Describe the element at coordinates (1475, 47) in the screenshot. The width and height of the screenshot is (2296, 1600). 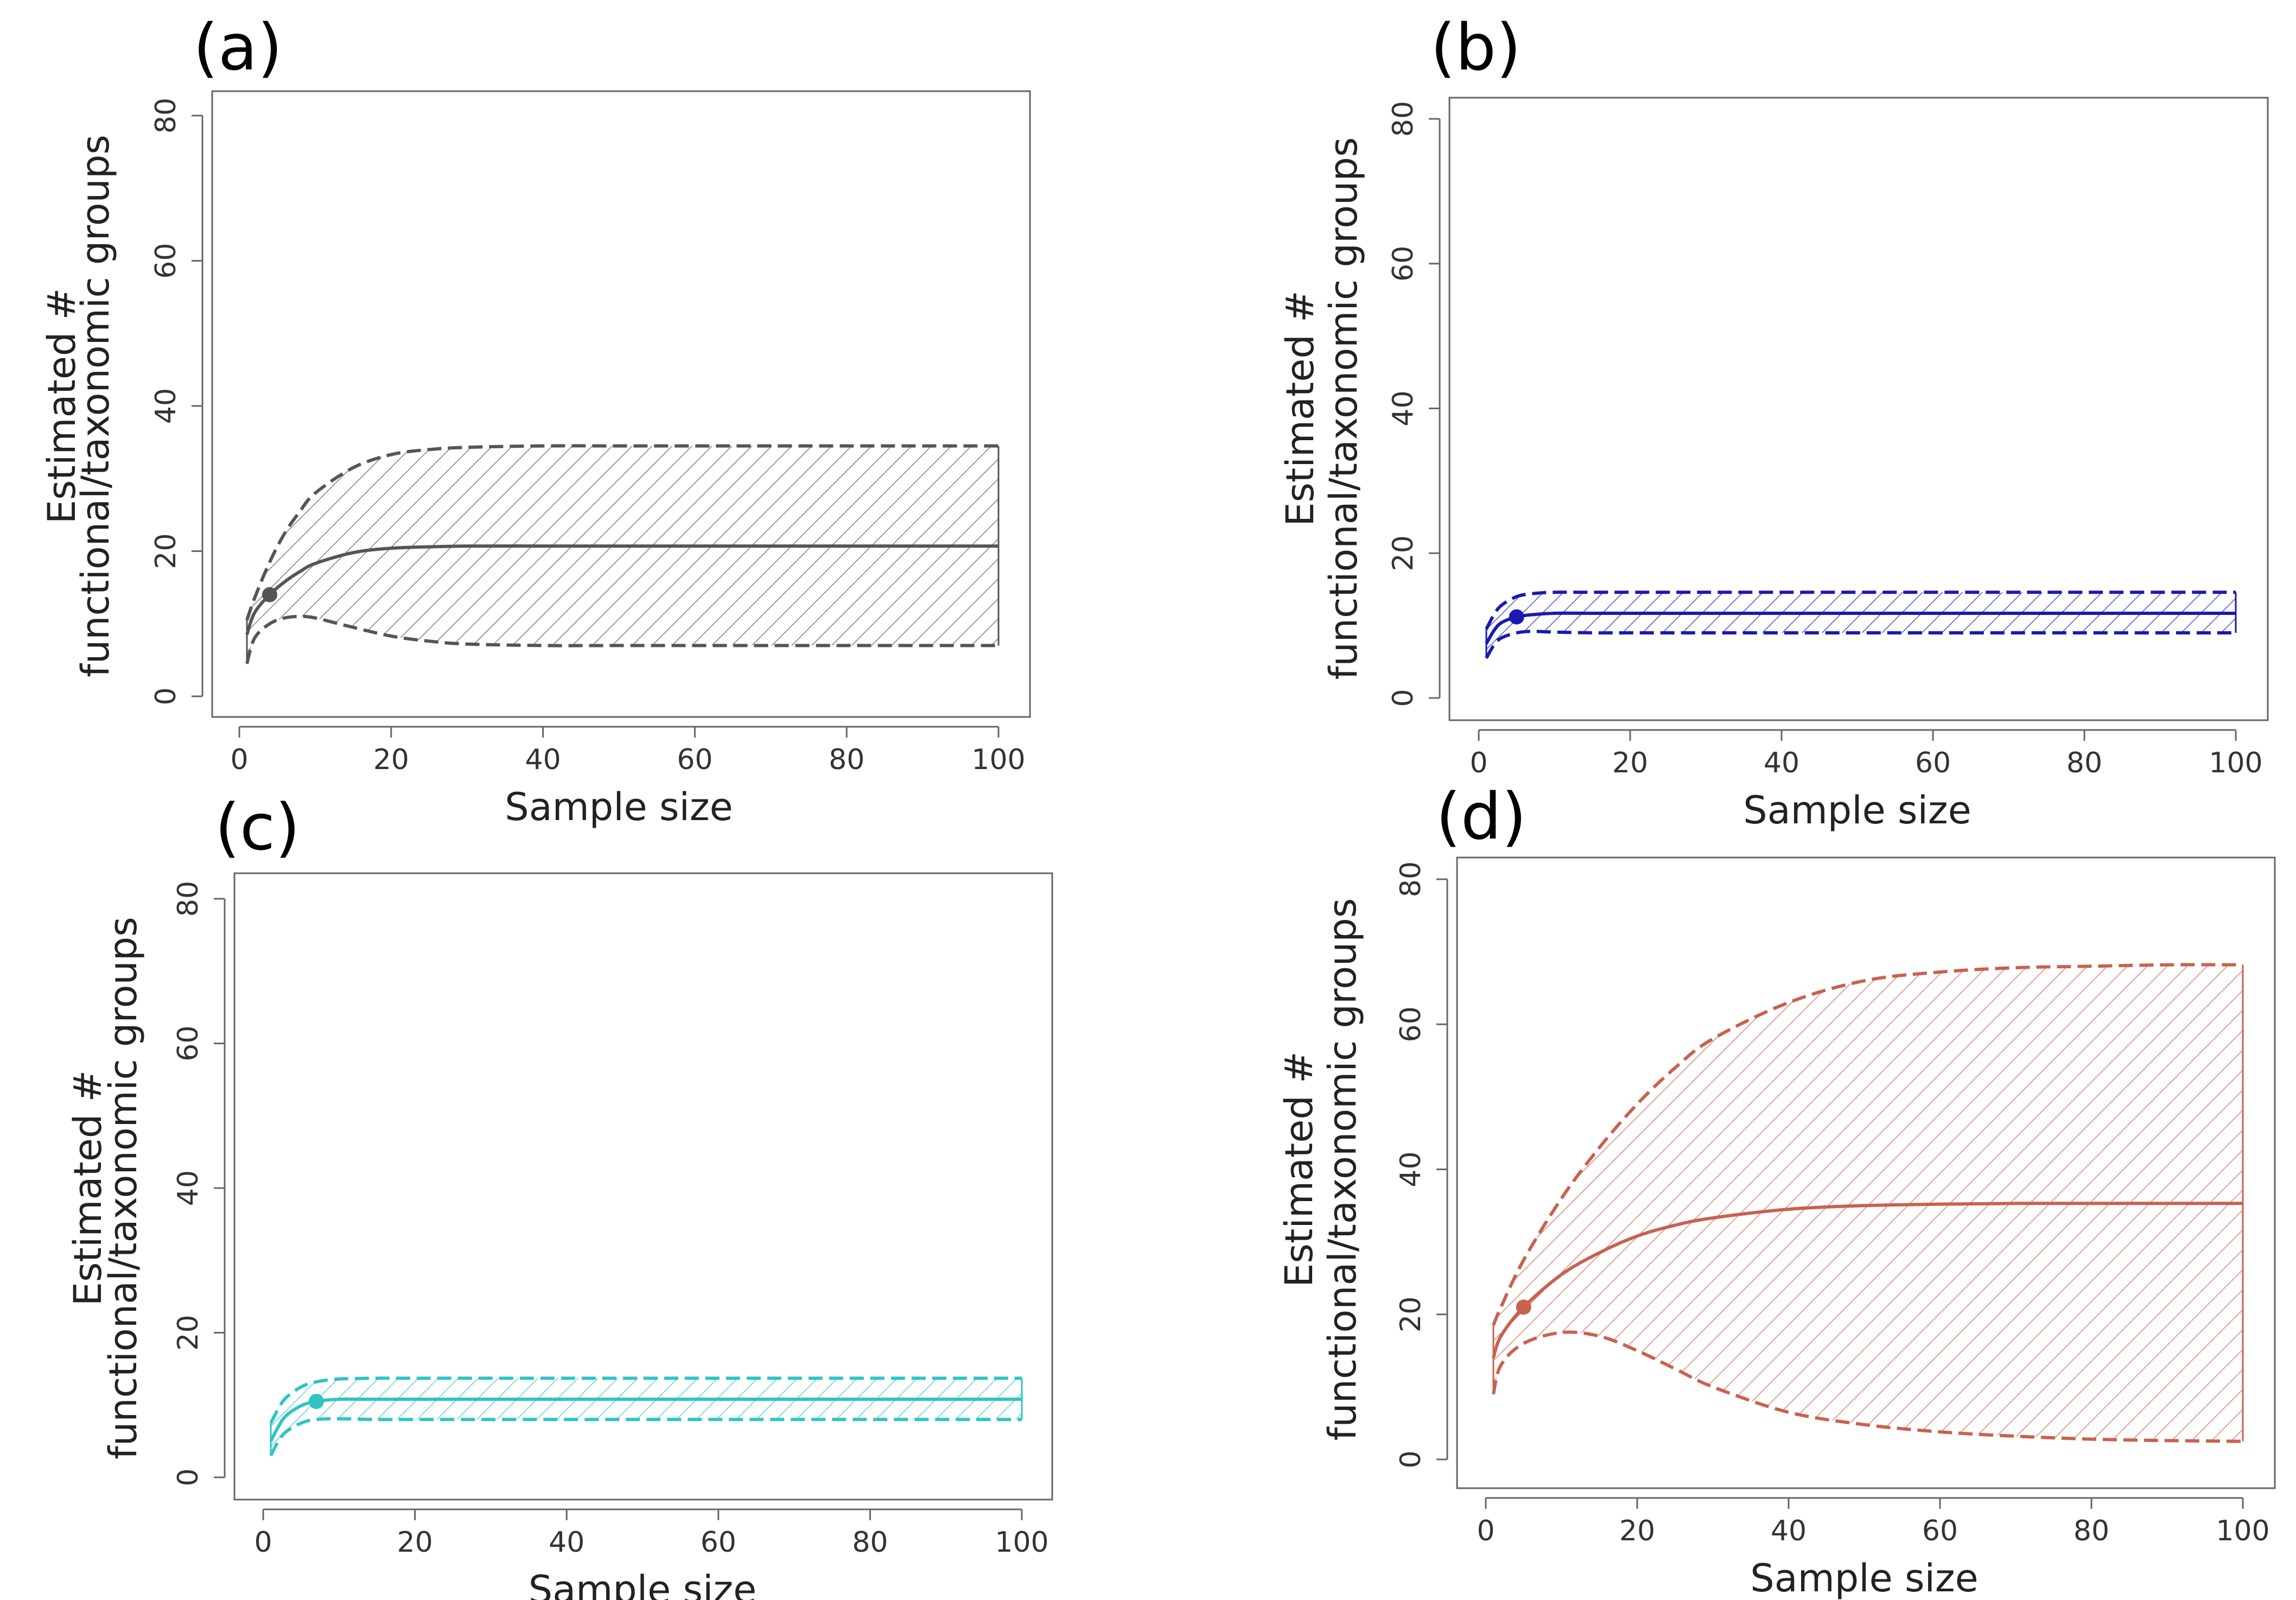
I see `panel-label: (b)` at that location.